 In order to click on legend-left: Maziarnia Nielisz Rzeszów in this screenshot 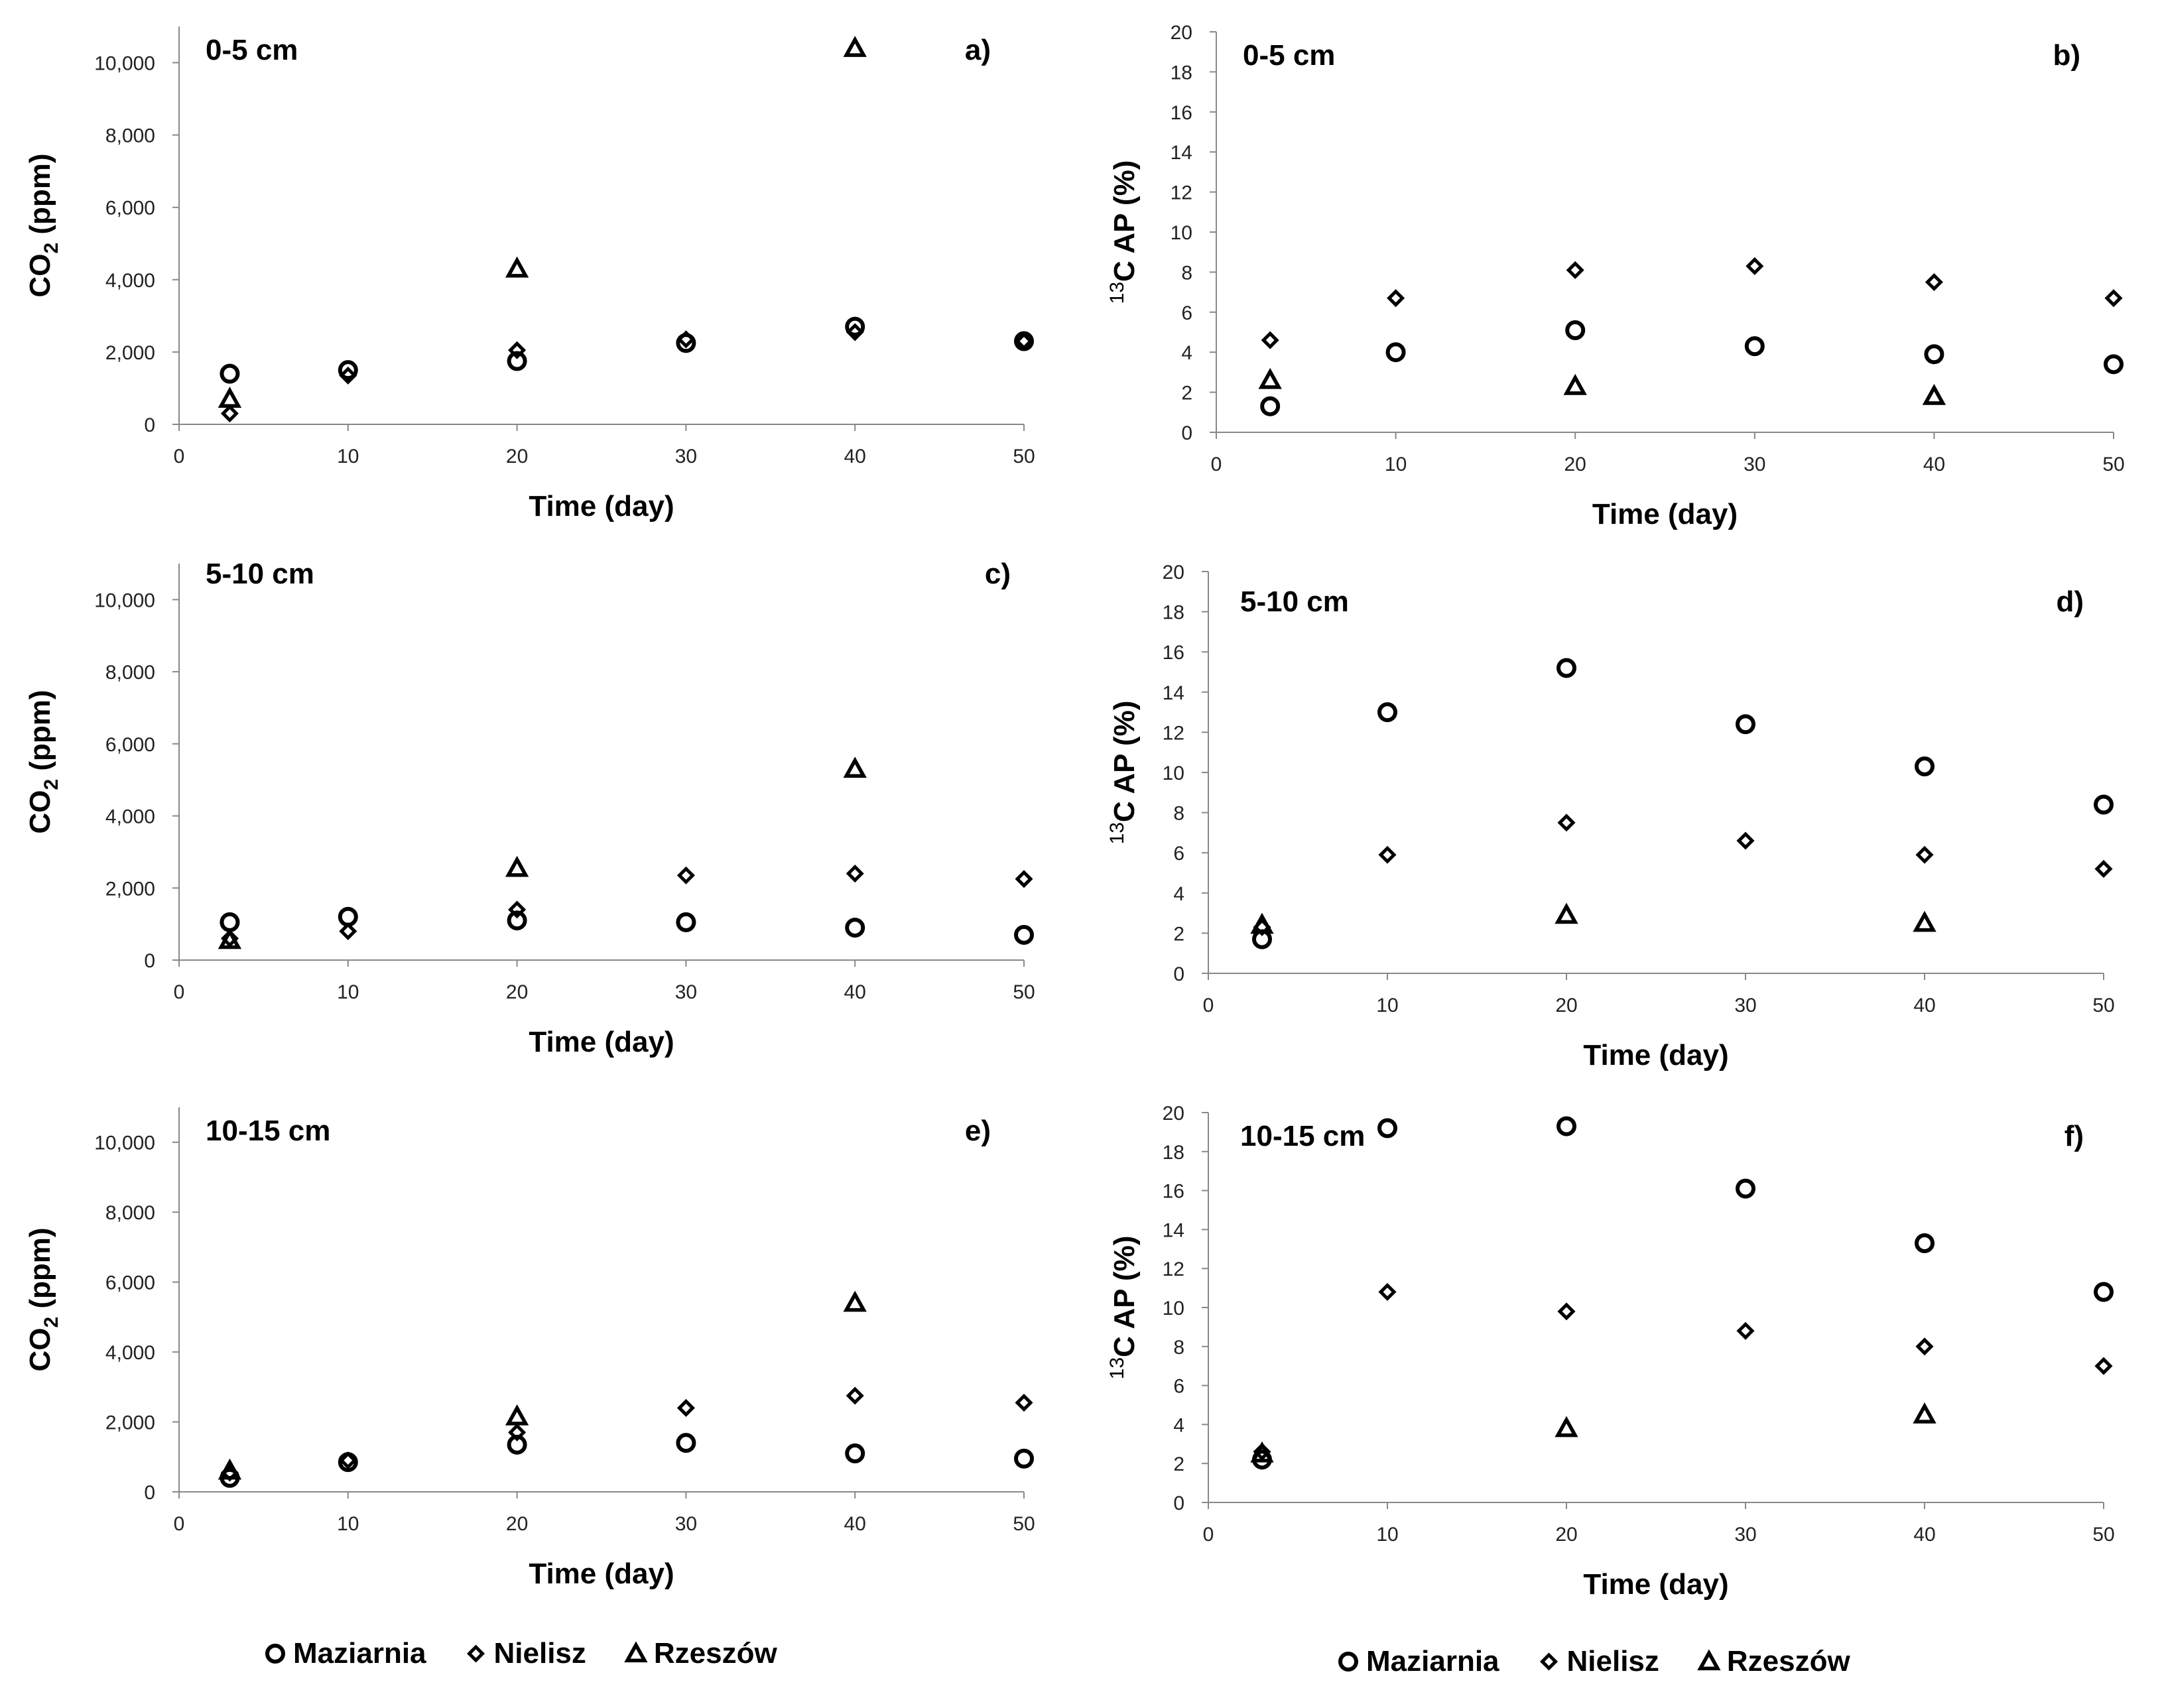, I will do `click(521, 1653)`.